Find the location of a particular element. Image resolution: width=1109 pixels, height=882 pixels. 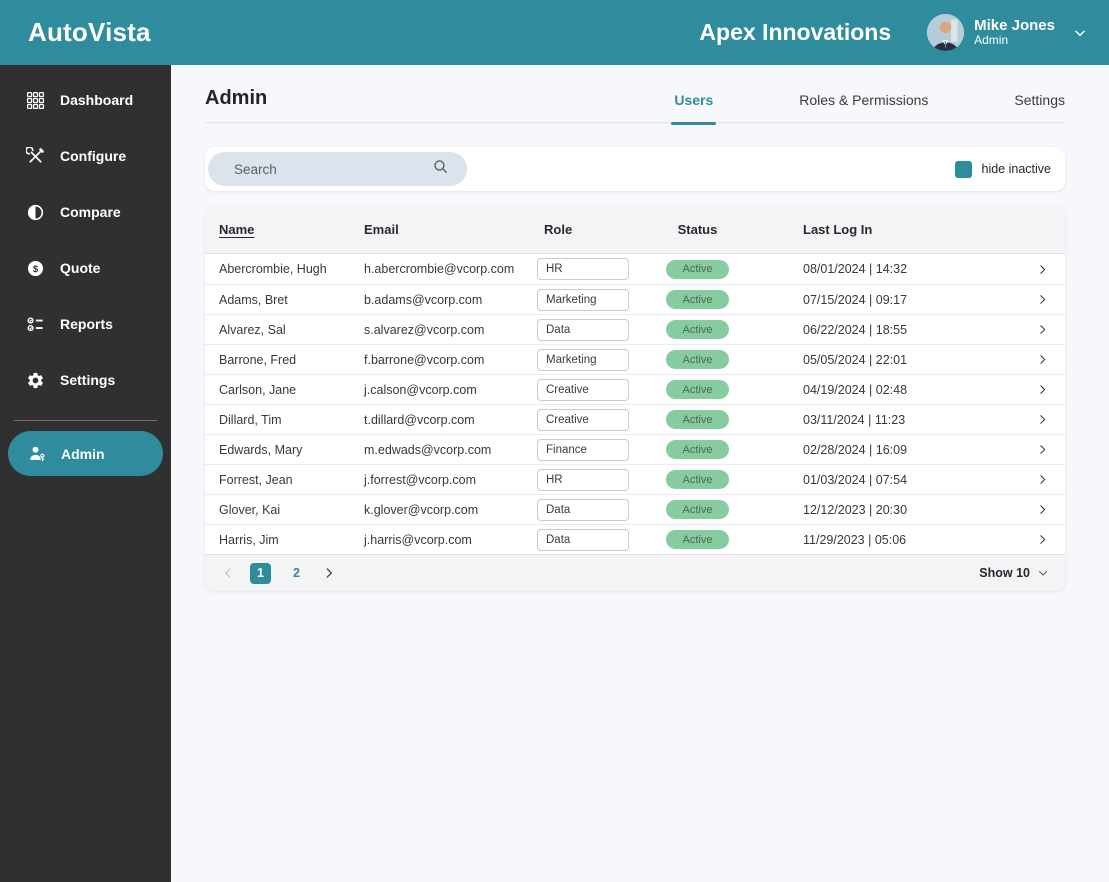

name-cell: Abercrombie, Hugh is located at coordinates (273, 269).